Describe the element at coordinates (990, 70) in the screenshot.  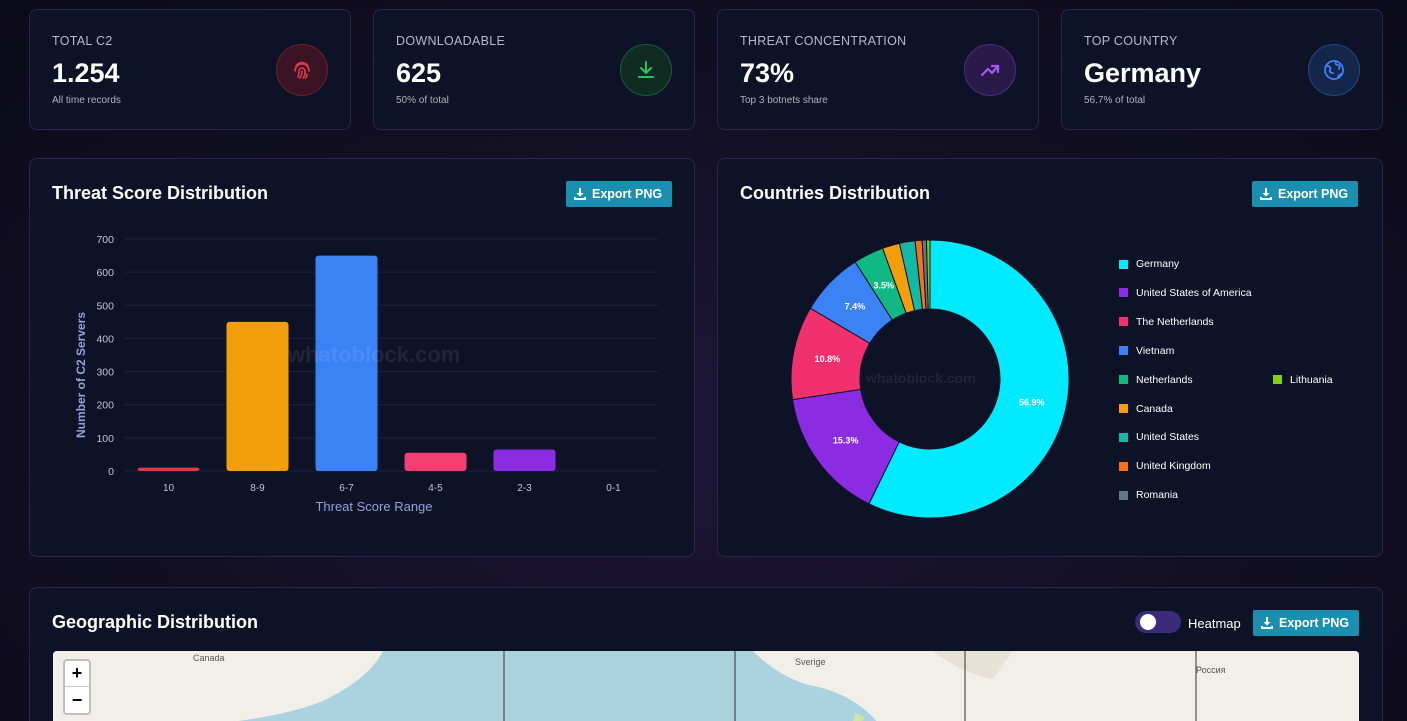
I see `trend-up-icon` at that location.